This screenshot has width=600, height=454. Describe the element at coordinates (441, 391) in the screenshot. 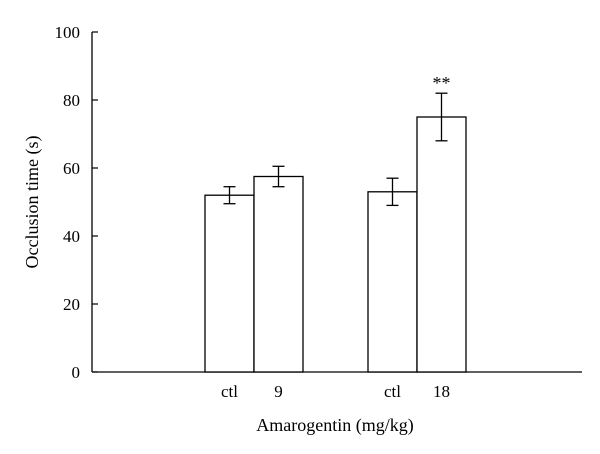

I see `x-tick-label: 18` at that location.